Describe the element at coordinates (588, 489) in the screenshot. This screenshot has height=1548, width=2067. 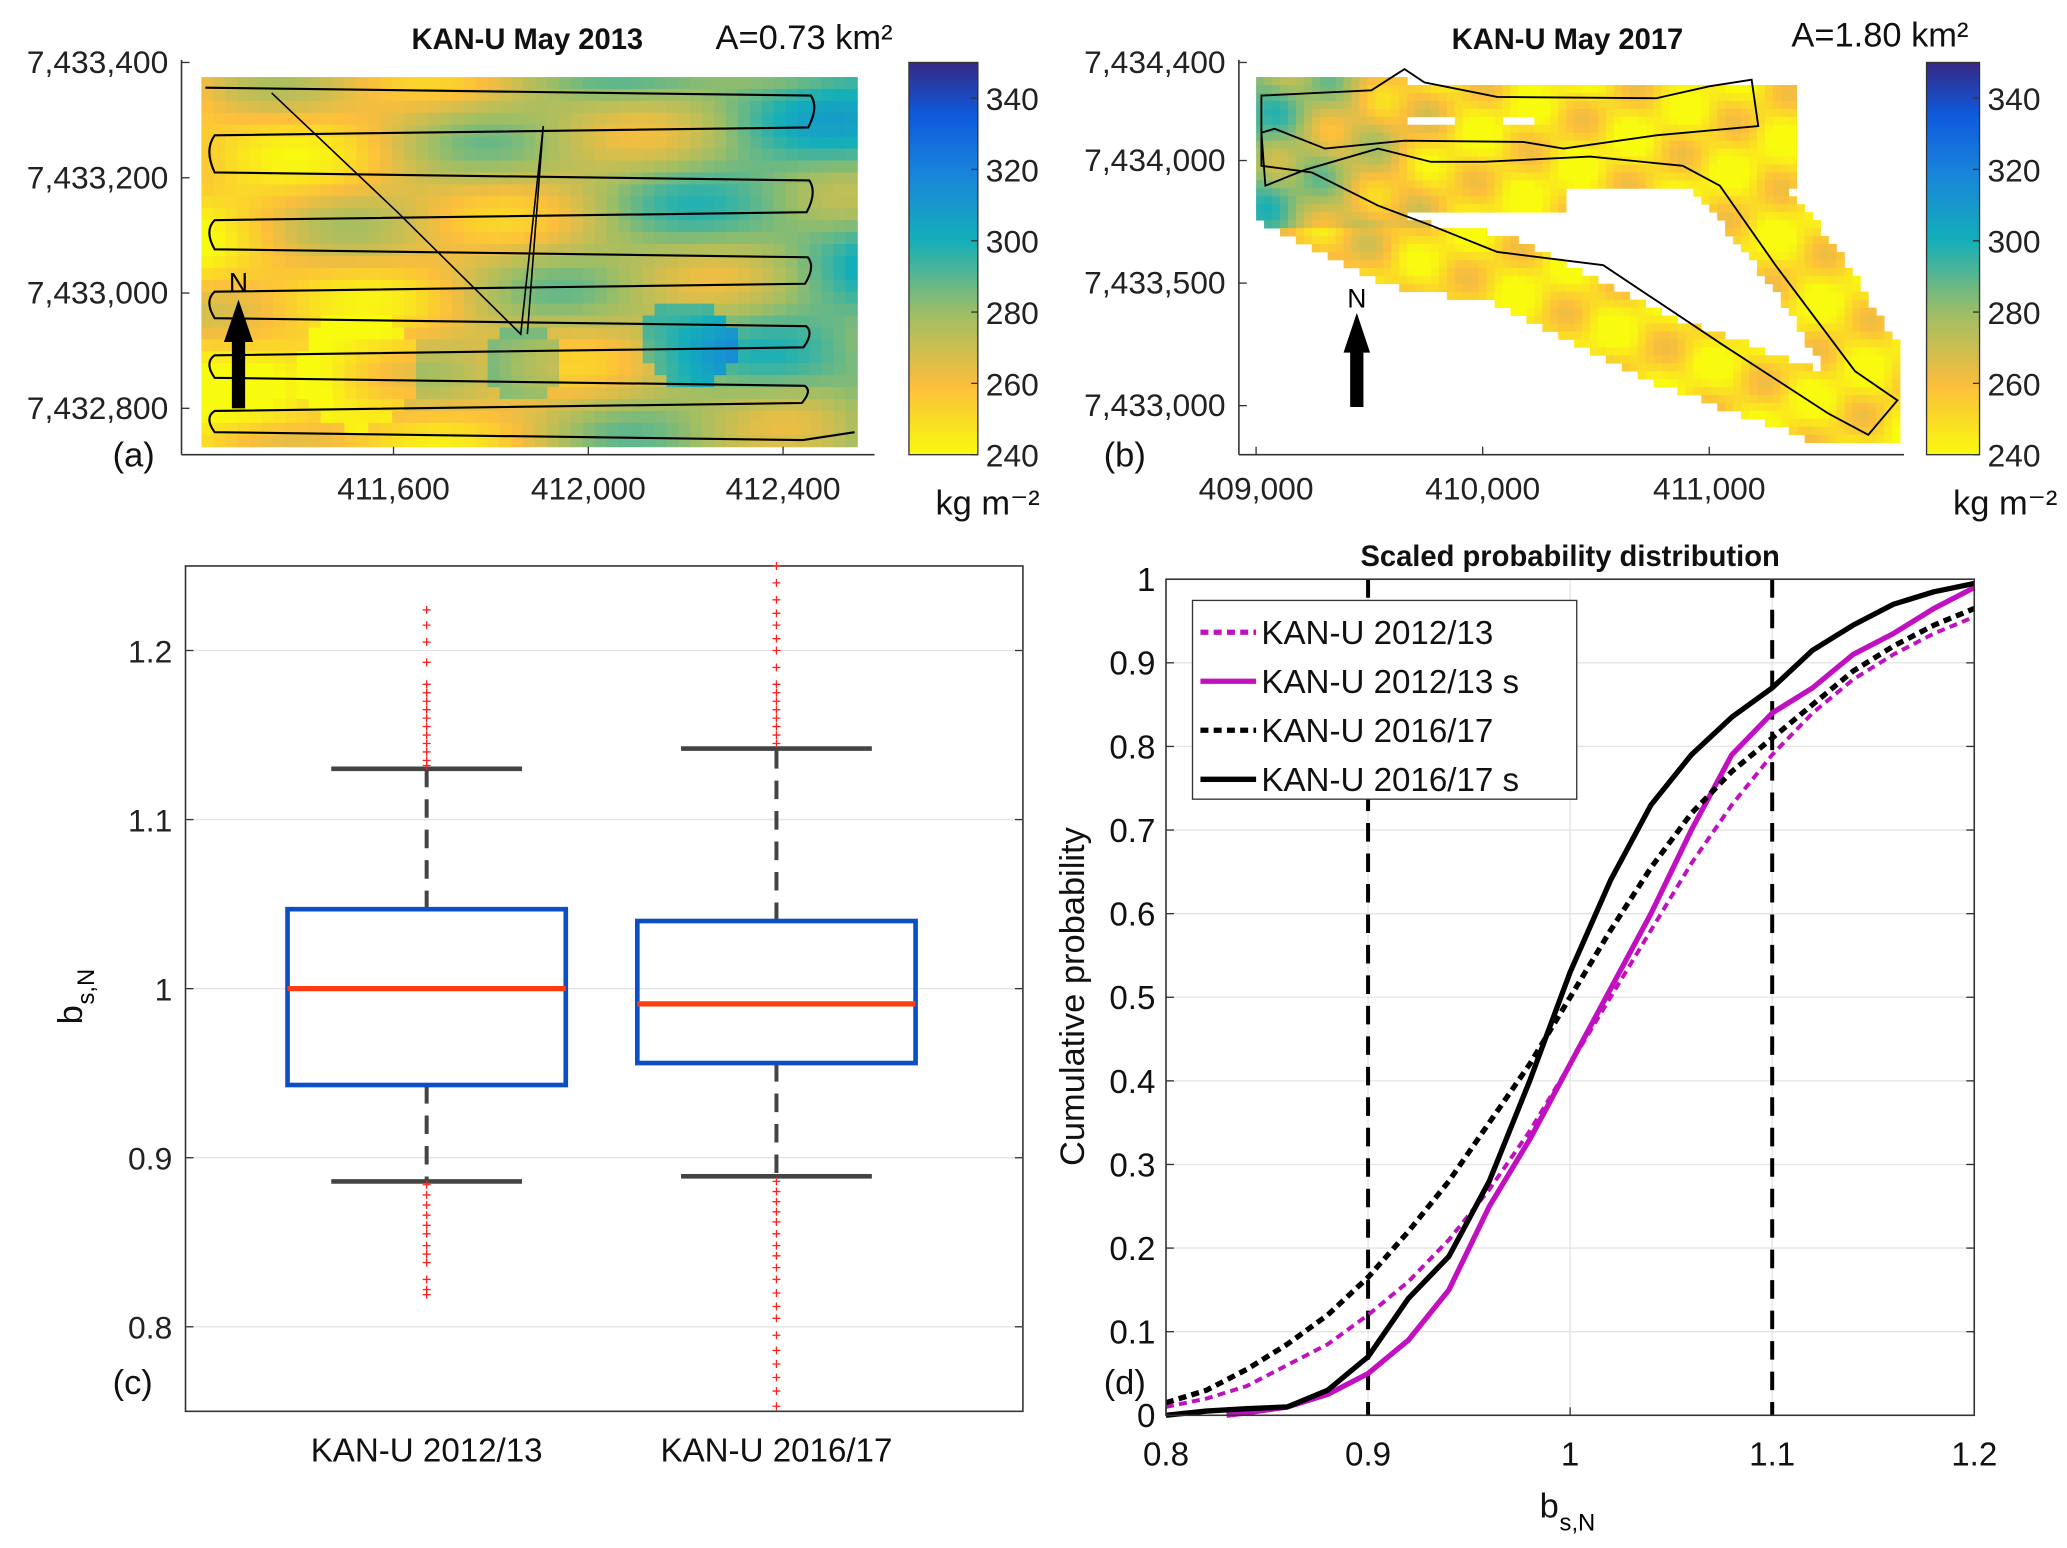
I see `x-tick-label: 412,000` at that location.